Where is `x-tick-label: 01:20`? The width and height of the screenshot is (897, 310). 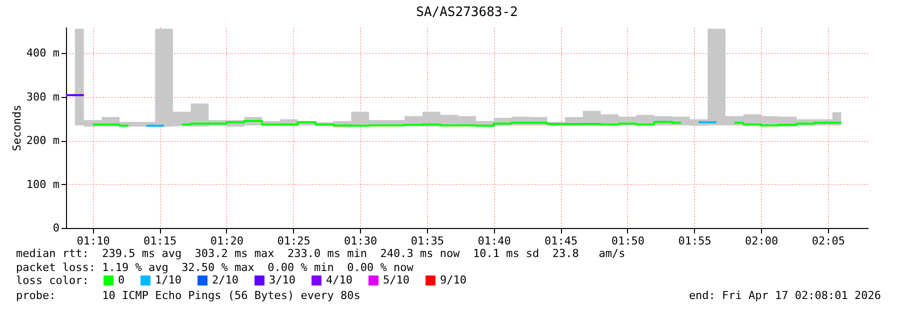
x-tick-label: 01:20 is located at coordinates (227, 241).